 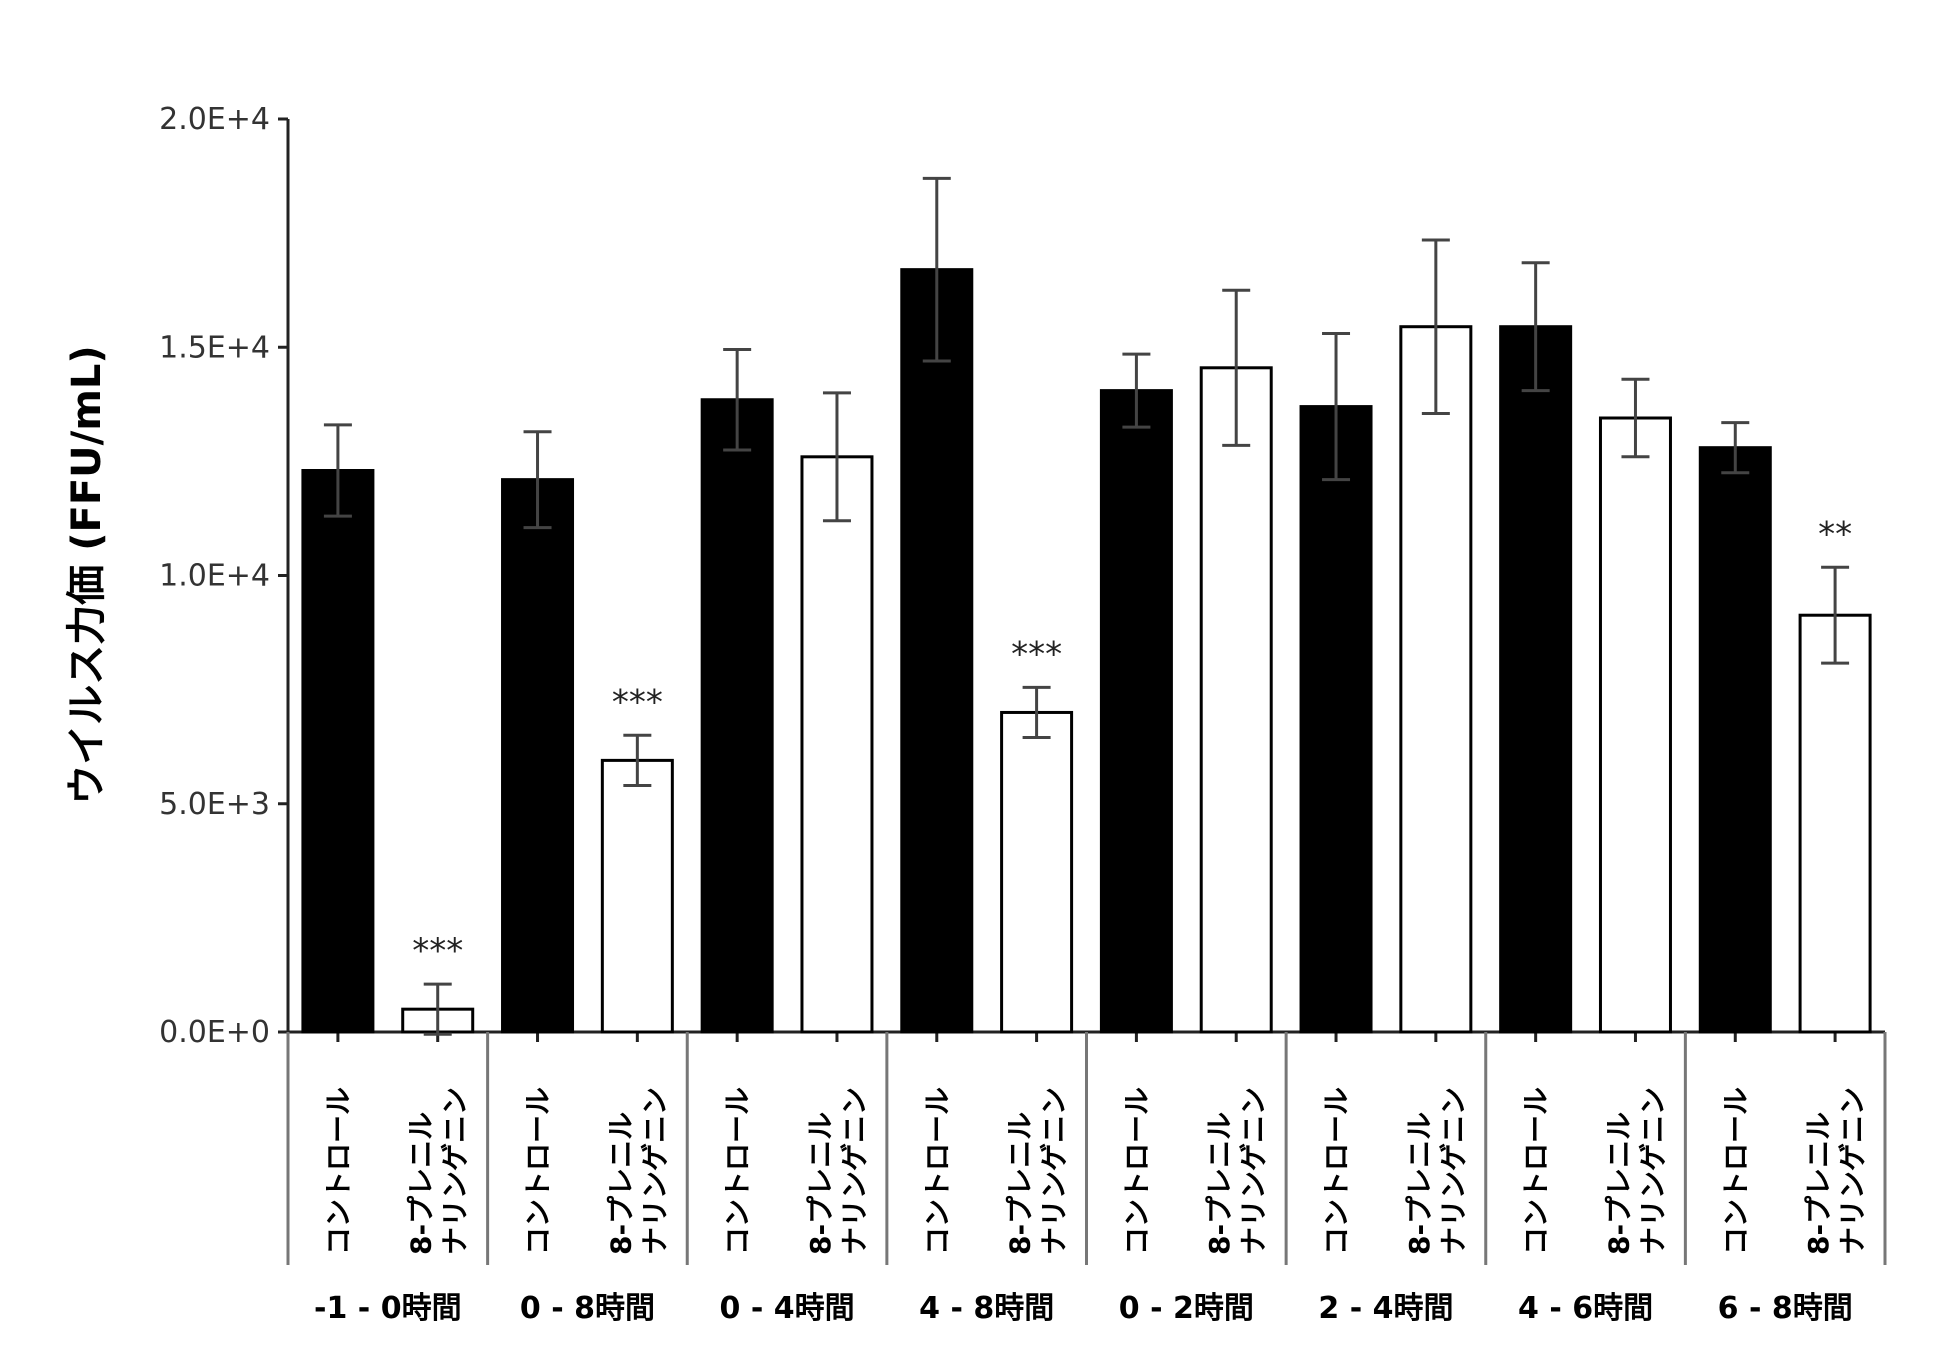 What do you see at coordinates (214, 1032) in the screenshot?
I see `y-tick-label: 0.0E+0` at bounding box center [214, 1032].